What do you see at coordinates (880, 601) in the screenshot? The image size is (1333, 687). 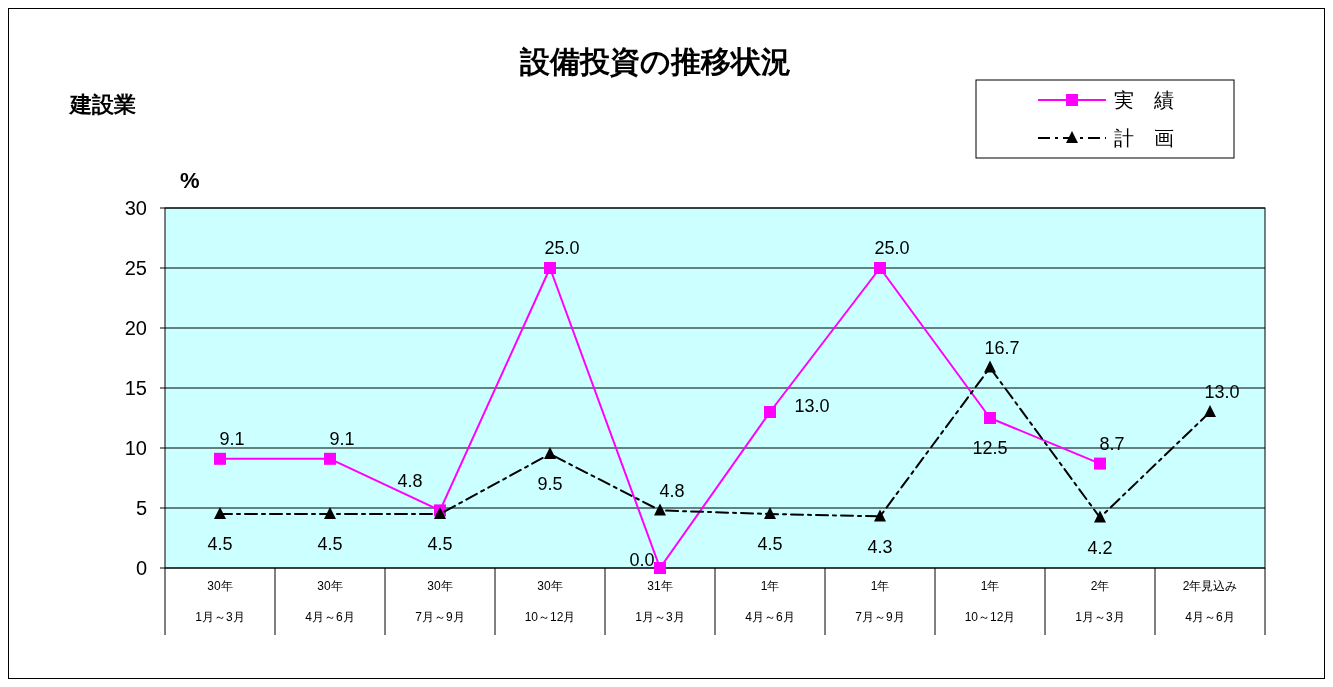 I see `category-label: 1年 7月～9月` at bounding box center [880, 601].